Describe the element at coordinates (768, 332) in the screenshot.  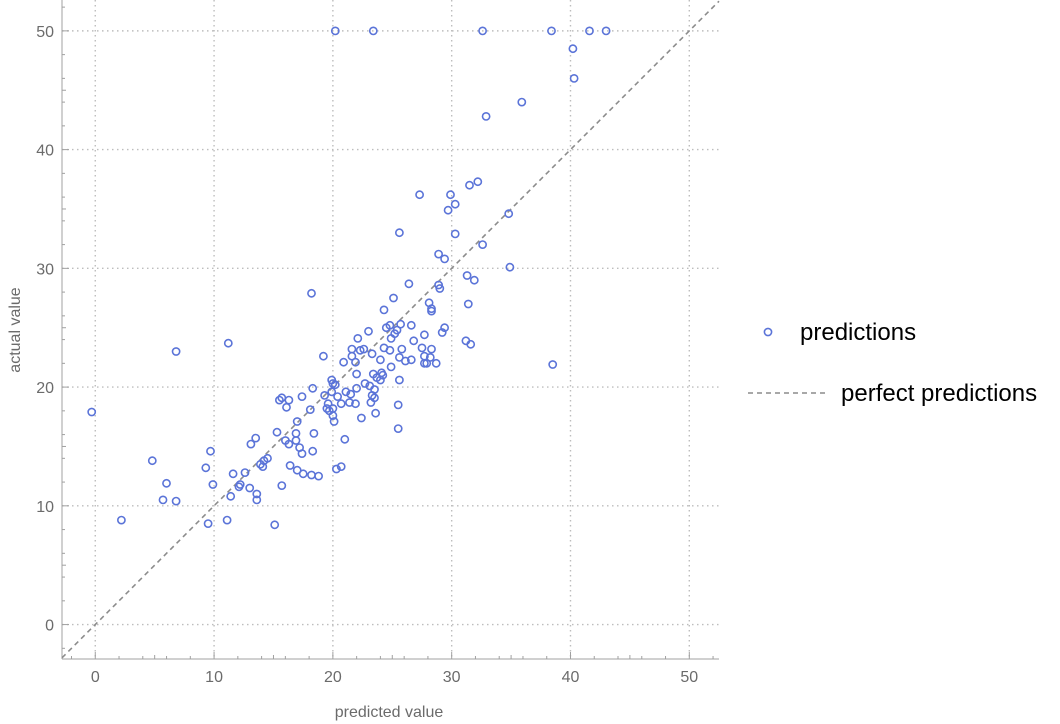
I see `legend-marker-predictions` at that location.